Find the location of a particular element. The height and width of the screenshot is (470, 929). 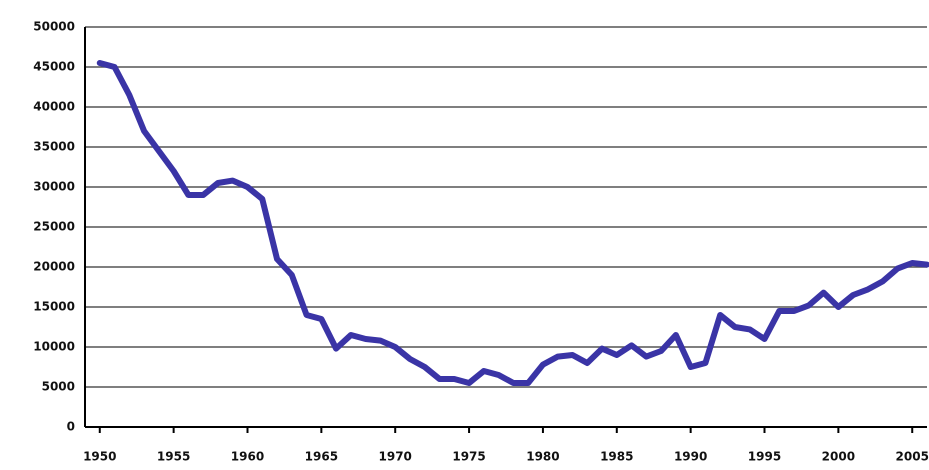

x-tick-label: 1990 is located at coordinates (690, 457).